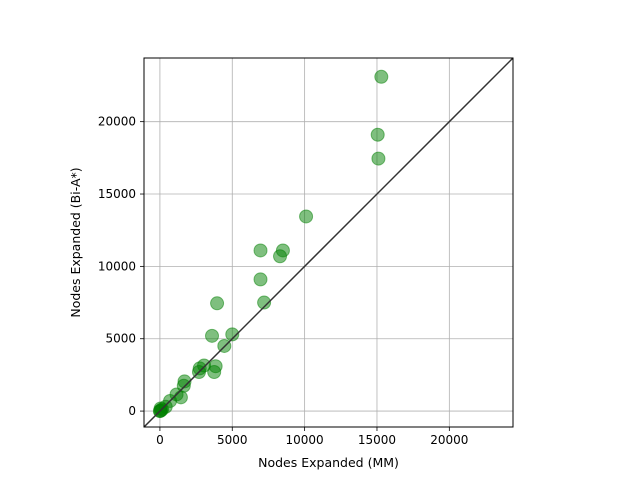  What do you see at coordinates (117, 194) in the screenshot?
I see `y-tick-label: 15000` at bounding box center [117, 194].